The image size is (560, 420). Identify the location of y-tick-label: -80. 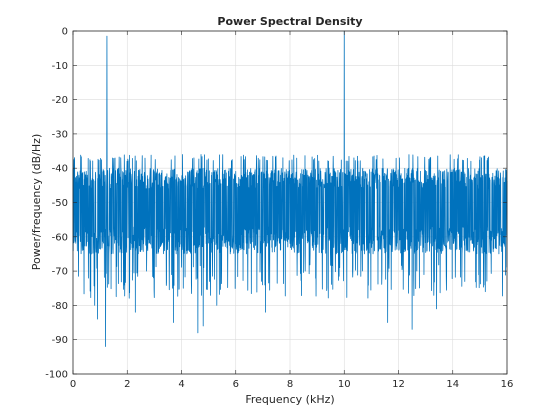
(60, 306).